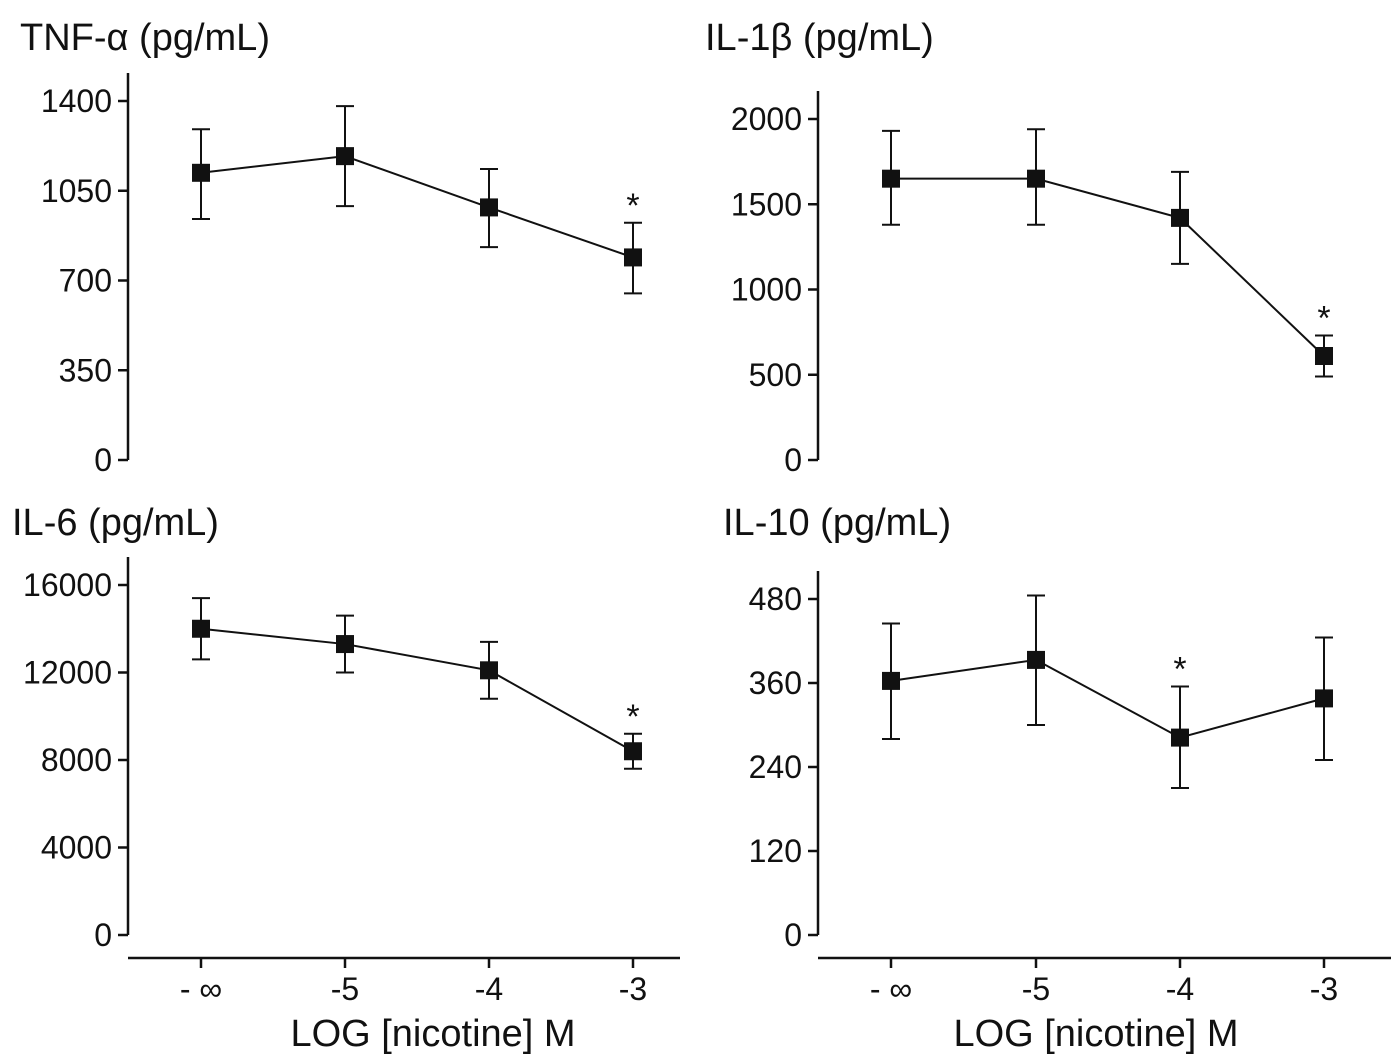  I want to click on y-tick-label: 2000, so click(766, 119).